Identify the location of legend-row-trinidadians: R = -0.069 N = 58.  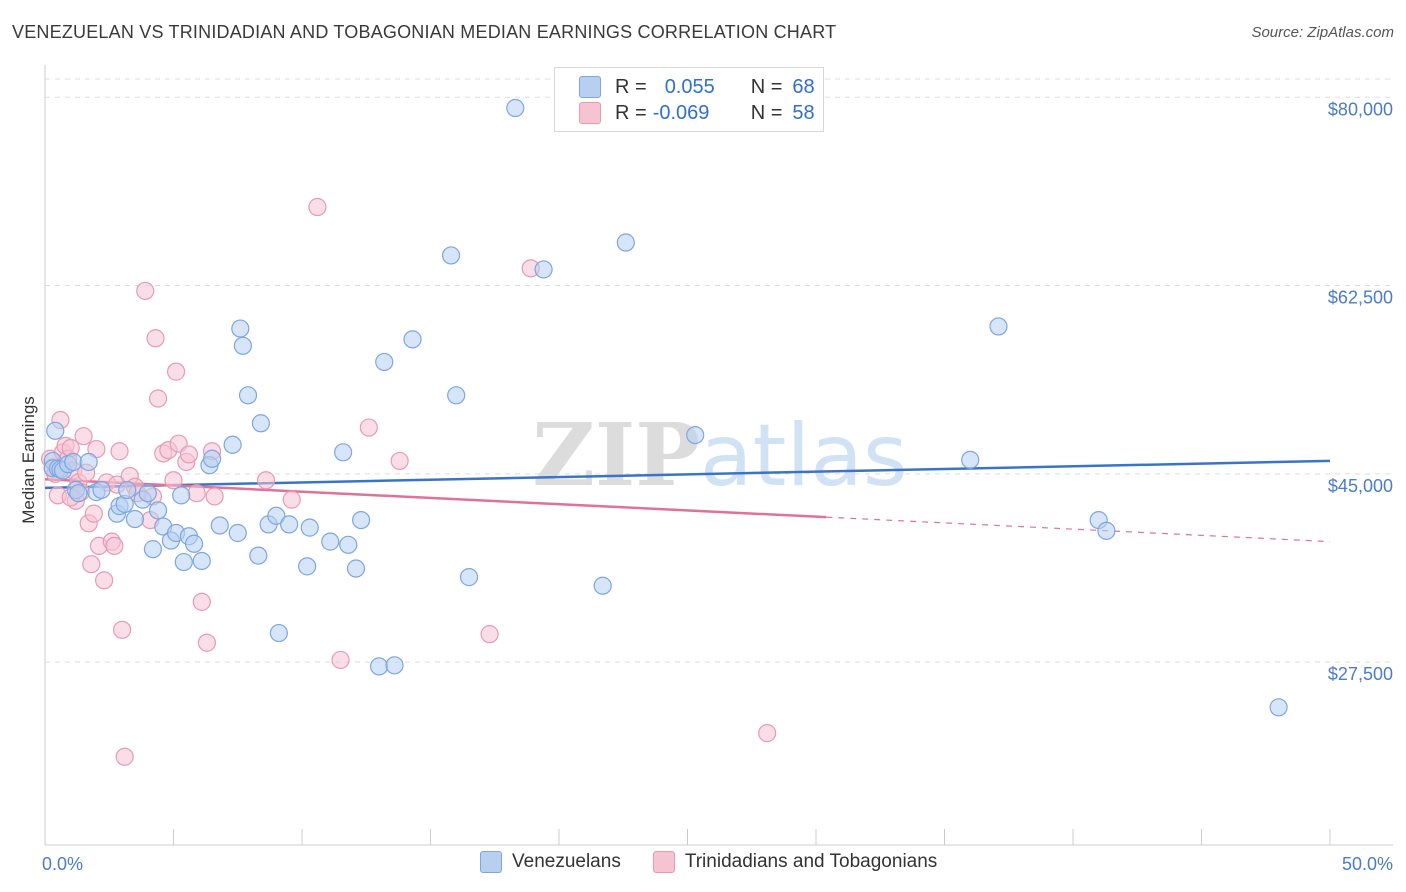
(697, 113).